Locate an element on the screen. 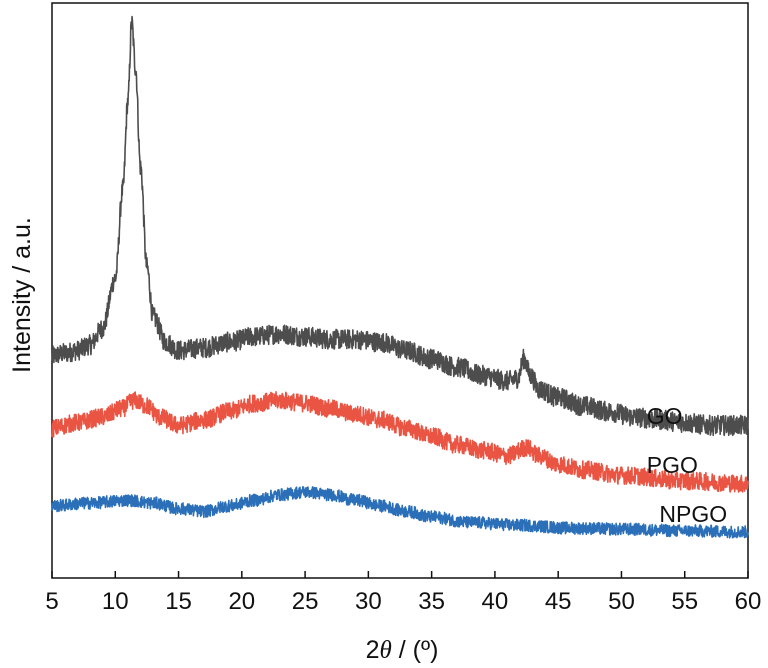 This screenshot has width=768, height=668. x-tick-label: 30 is located at coordinates (368, 601).